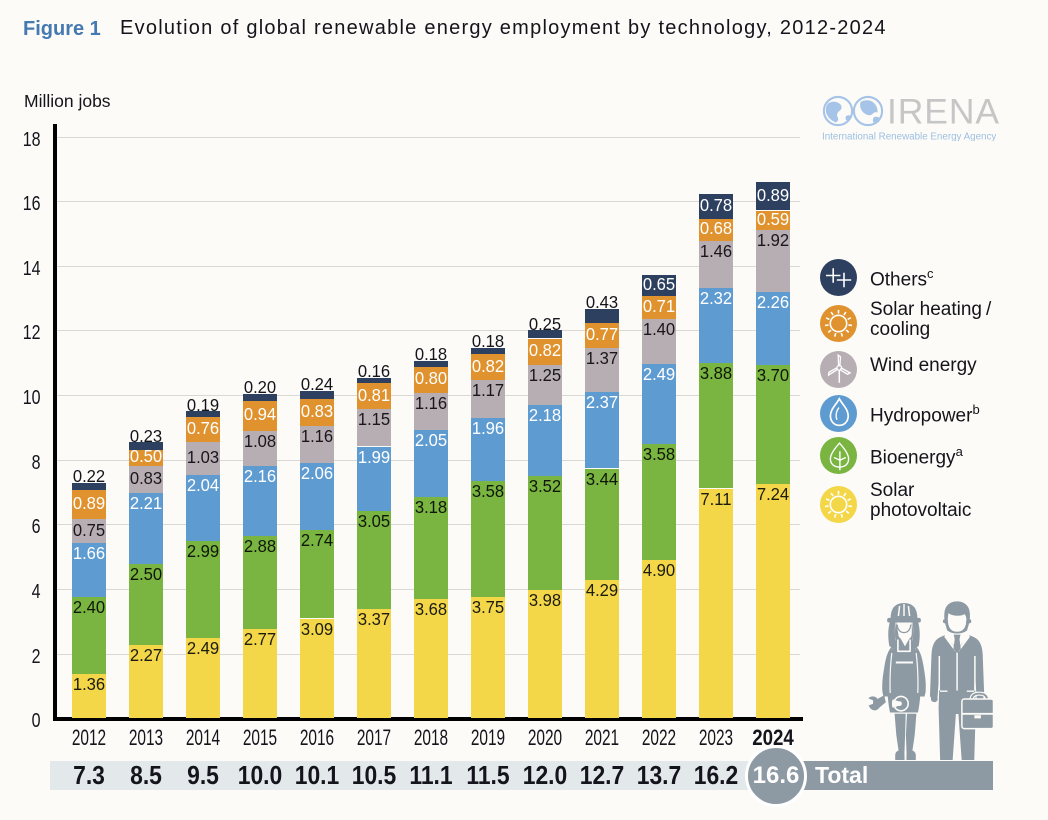 Image resolution: width=1048 pixels, height=820 pixels. What do you see at coordinates (909, 137) in the screenshot?
I see `svg-text:International Renewable Energy: International Renewable Energy Agency` at bounding box center [909, 137].